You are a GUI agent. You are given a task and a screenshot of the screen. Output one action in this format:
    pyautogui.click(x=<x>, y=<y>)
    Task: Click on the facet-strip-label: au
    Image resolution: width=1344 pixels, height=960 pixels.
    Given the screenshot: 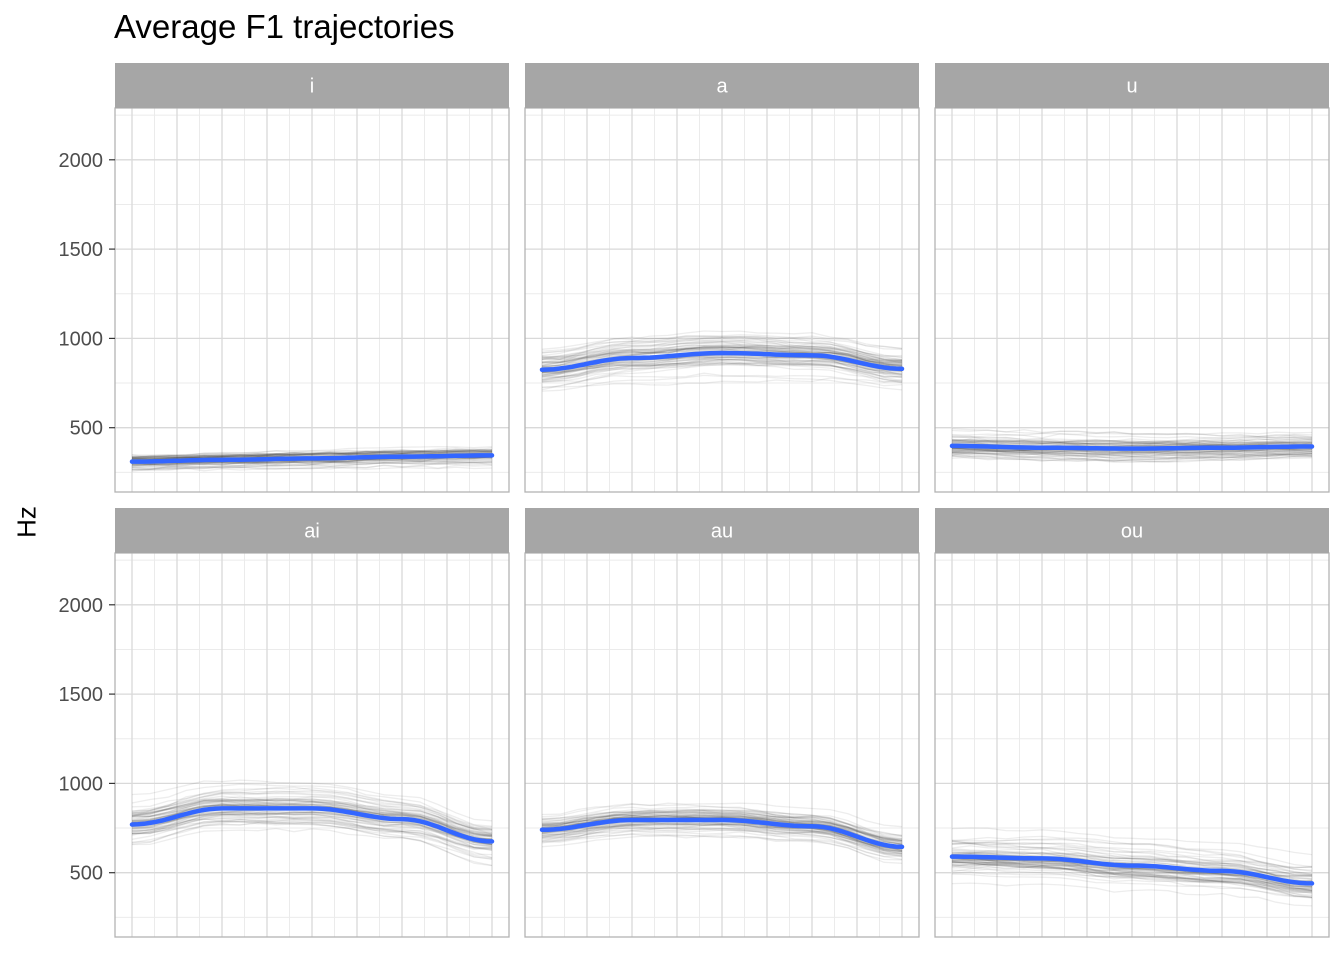 What is the action you would take?
    pyautogui.click(x=722, y=532)
    